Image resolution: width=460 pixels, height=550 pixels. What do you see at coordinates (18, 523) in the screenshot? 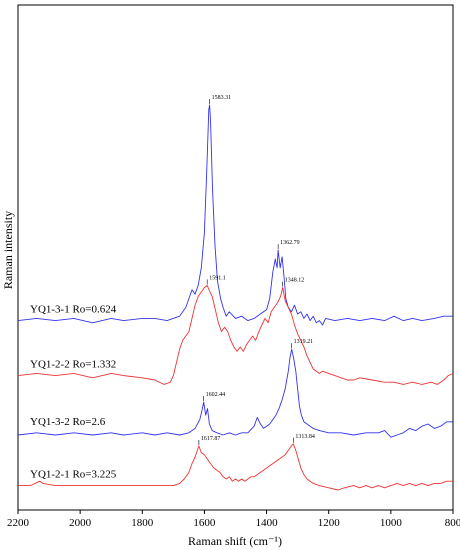
I see `x-tick-label: 2200` at bounding box center [18, 523].